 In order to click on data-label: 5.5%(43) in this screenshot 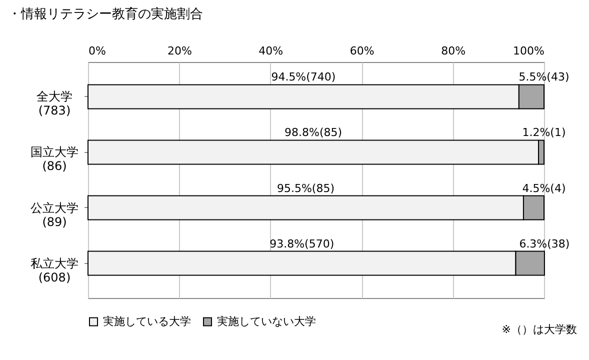, I will do `click(544, 77)`.